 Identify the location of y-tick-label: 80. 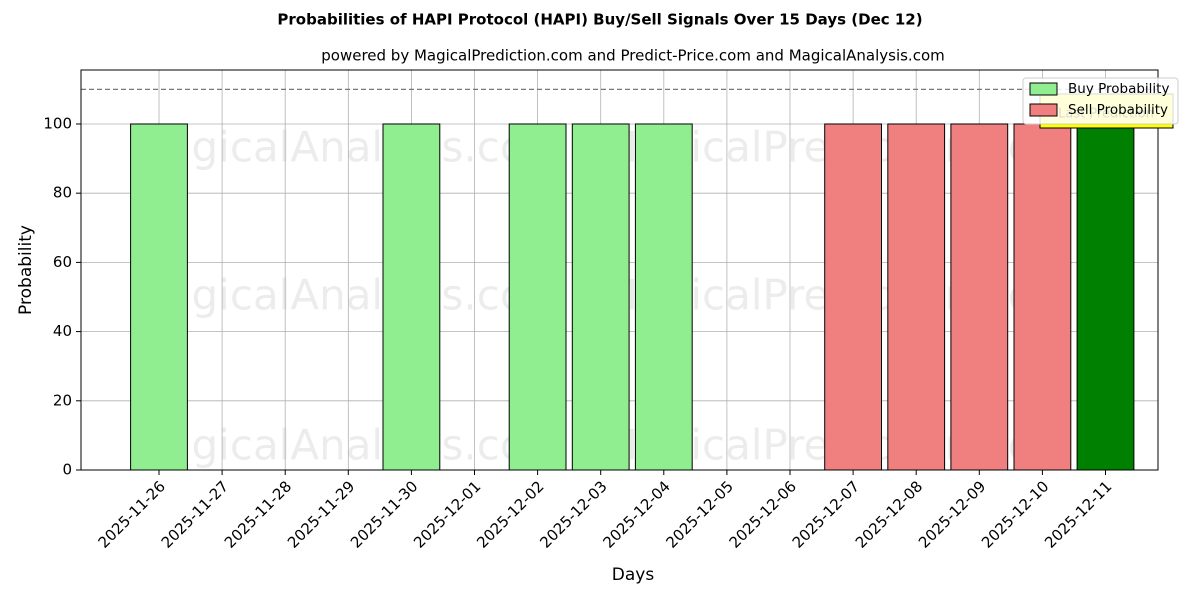
(62, 193).